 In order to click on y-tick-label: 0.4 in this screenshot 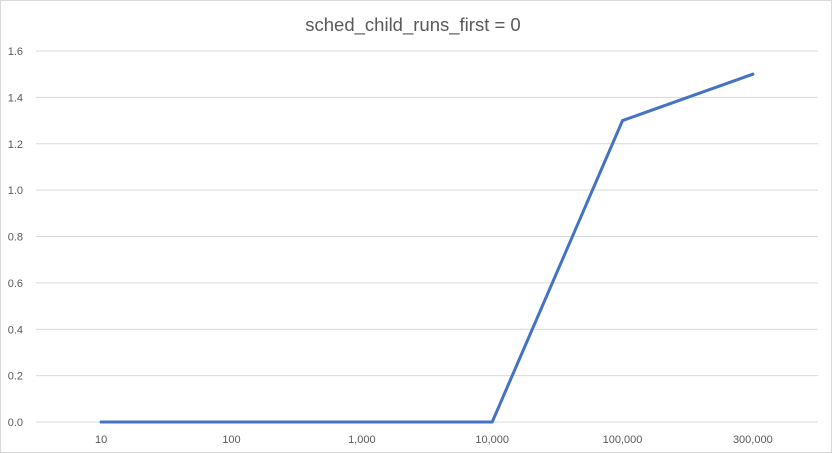, I will do `click(15, 330)`.